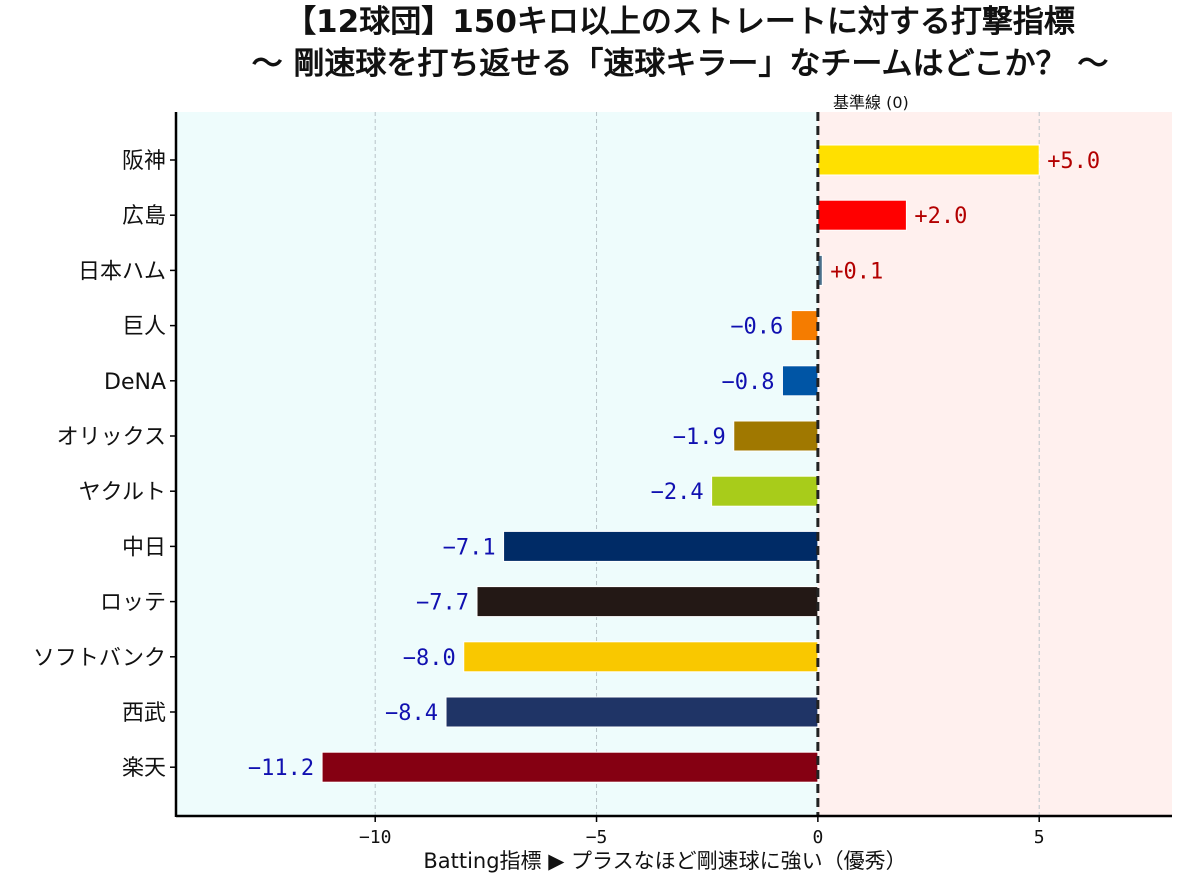 The height and width of the screenshot is (882, 1200). I want to click on category-label: ヤクルト, so click(122, 492).